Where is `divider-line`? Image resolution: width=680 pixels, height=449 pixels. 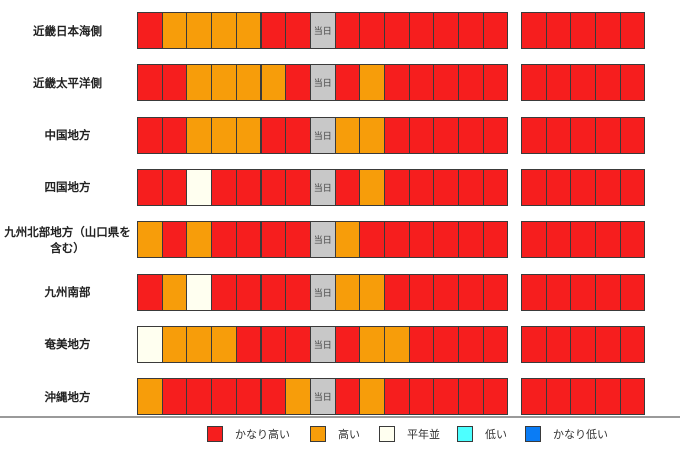 divider-line is located at coordinates (340, 417).